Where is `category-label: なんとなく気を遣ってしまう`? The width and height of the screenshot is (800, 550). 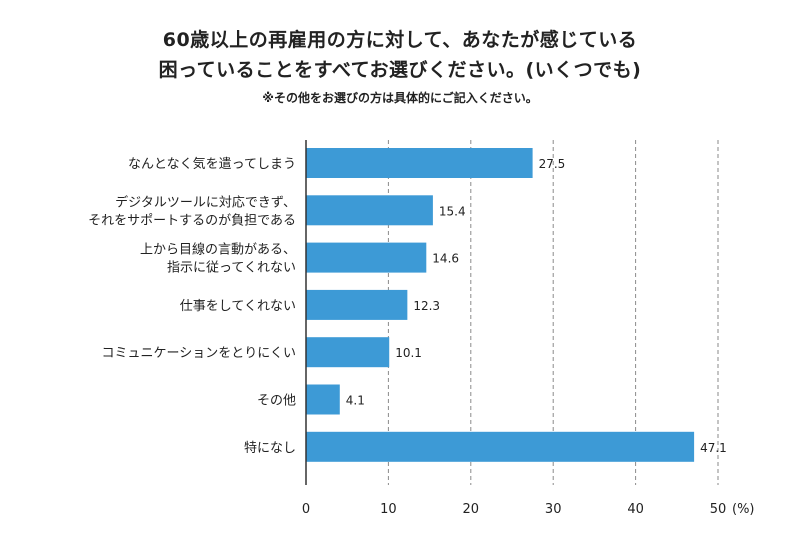 category-label: なんとなく気を遣ってしまう is located at coordinates (212, 164).